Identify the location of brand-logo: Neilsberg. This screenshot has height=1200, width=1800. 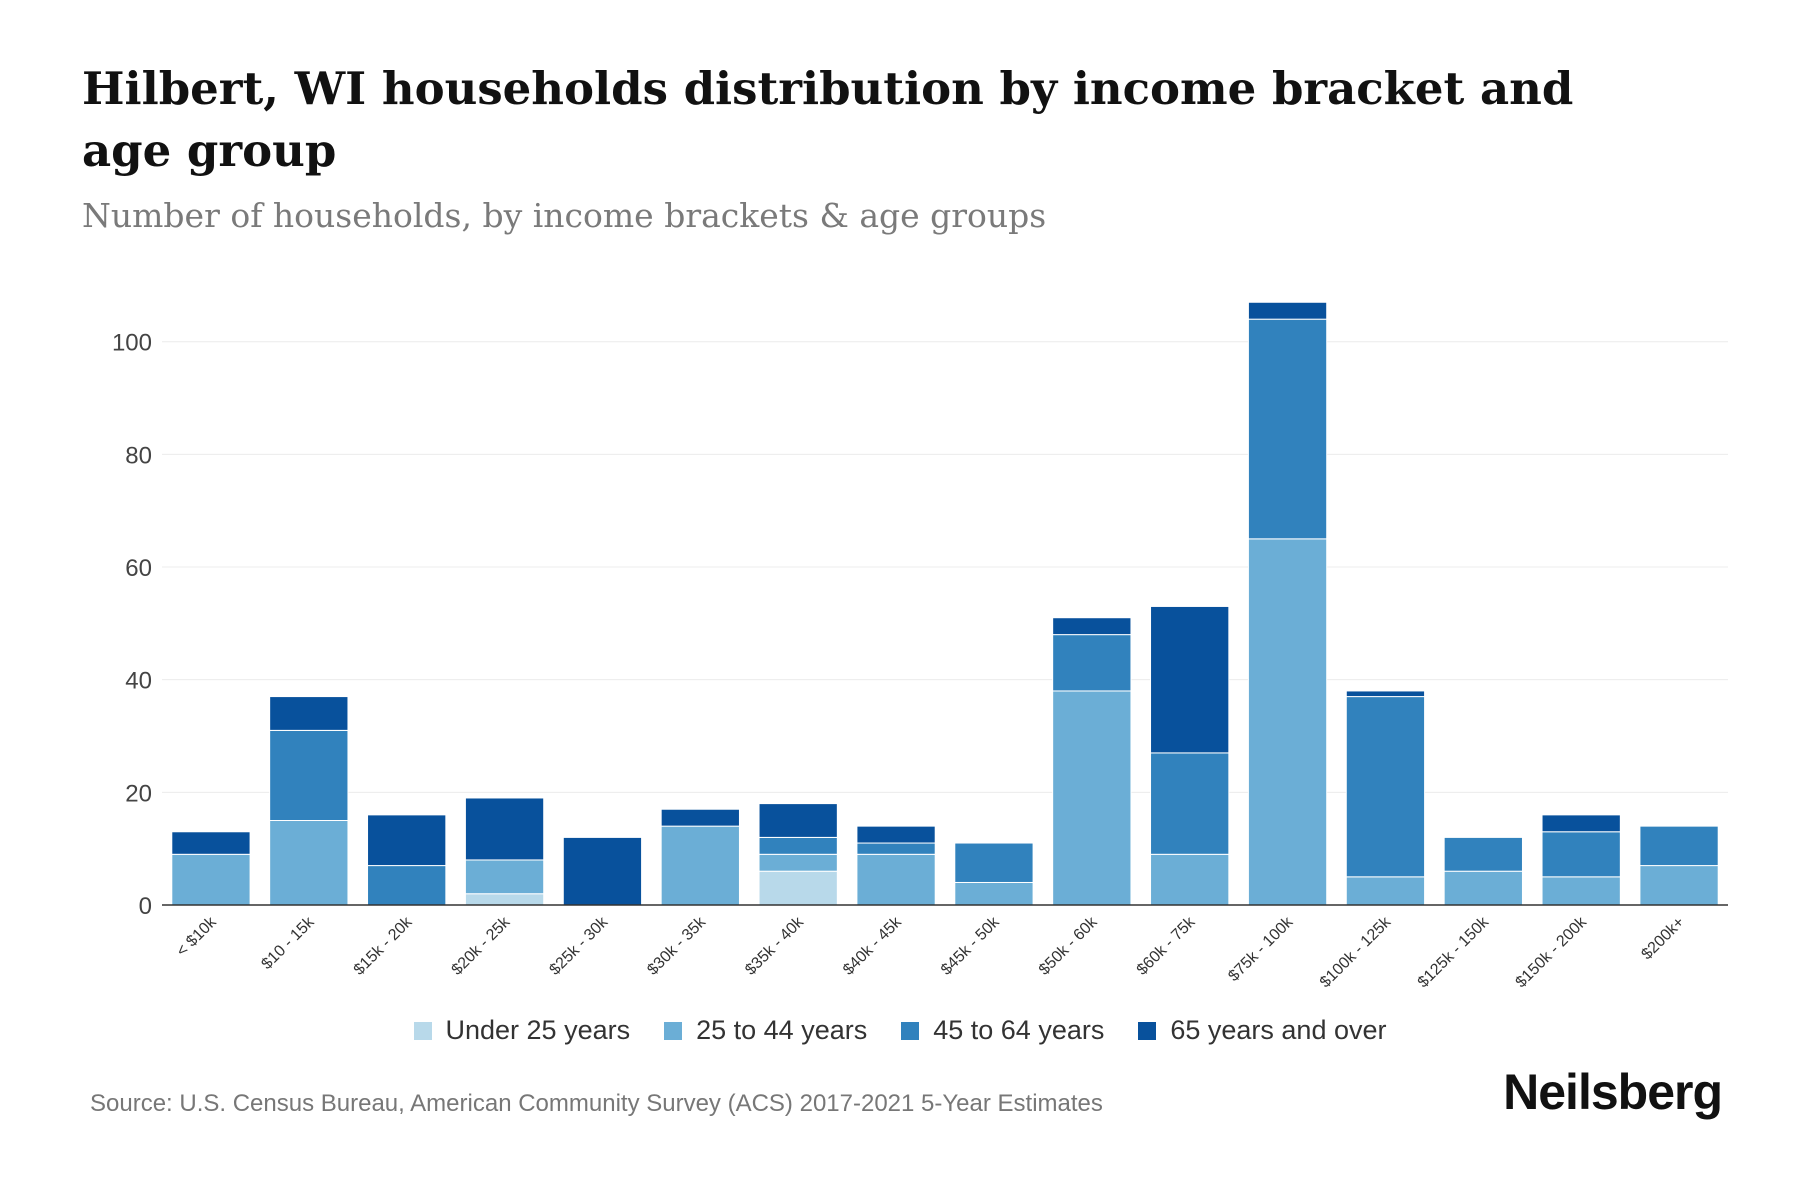
(1613, 1092).